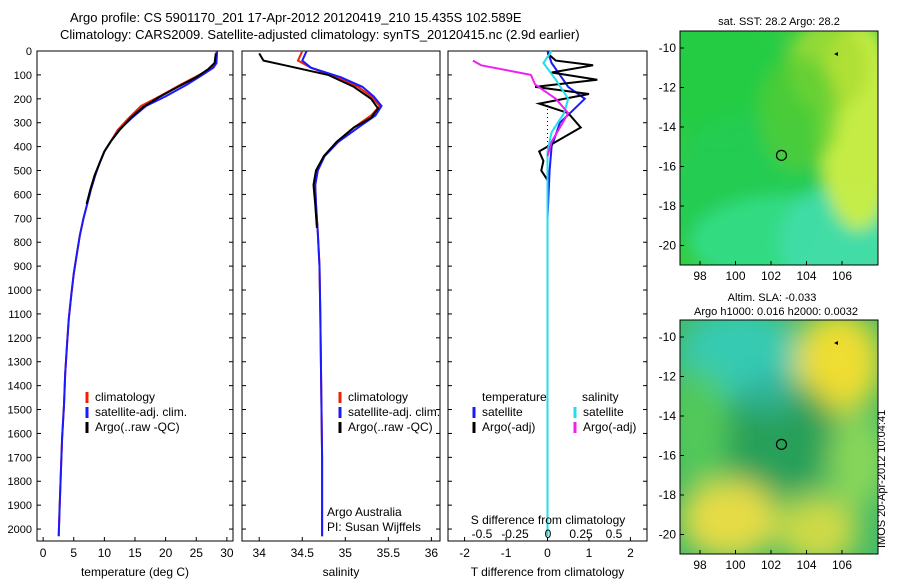 The width and height of the screenshot is (900, 580). I want to click on xtick-label: 20, so click(166, 553).